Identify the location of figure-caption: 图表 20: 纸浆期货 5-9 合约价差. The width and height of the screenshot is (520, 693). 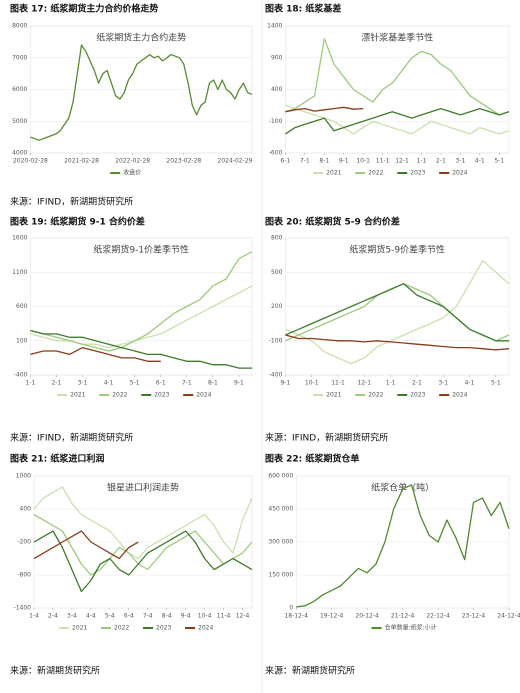
(332, 222).